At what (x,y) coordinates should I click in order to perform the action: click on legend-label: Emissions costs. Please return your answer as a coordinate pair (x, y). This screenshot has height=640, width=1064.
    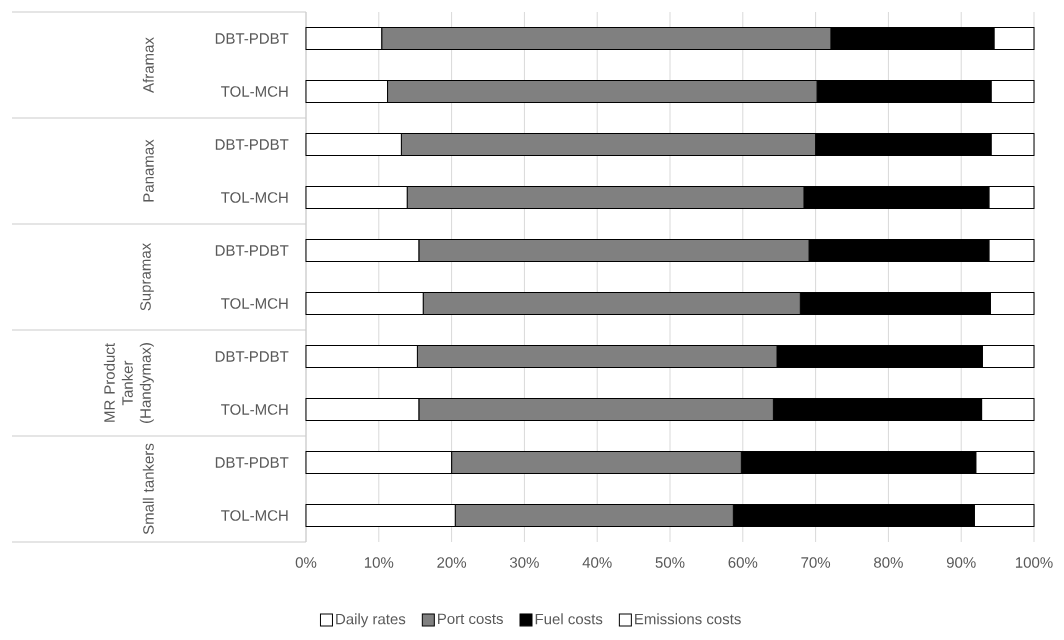
    Looking at the image, I should click on (688, 619).